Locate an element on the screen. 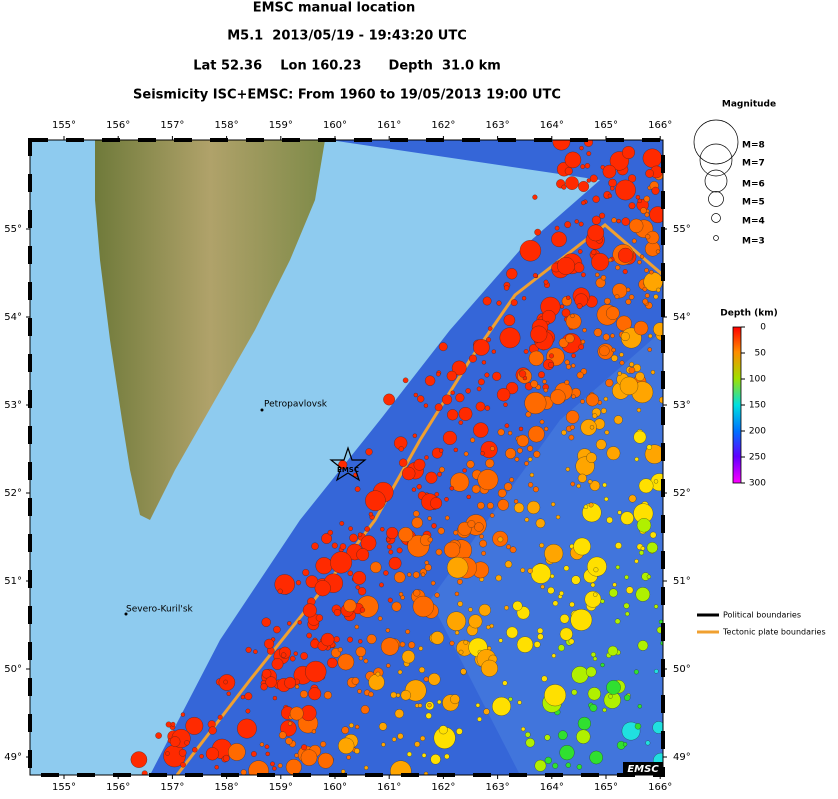 This screenshot has width=838, height=799. epicenter-label: EMSC is located at coordinates (348, 470).